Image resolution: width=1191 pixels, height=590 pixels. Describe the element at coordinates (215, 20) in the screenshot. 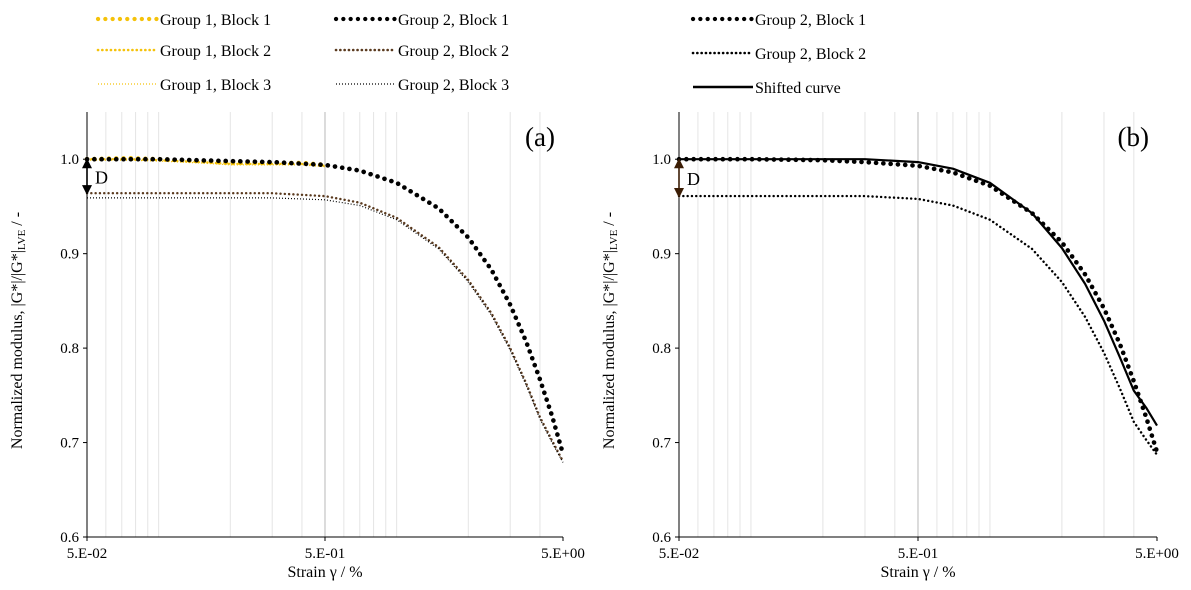

I see `legend-label: Group 1, Block 1` at that location.